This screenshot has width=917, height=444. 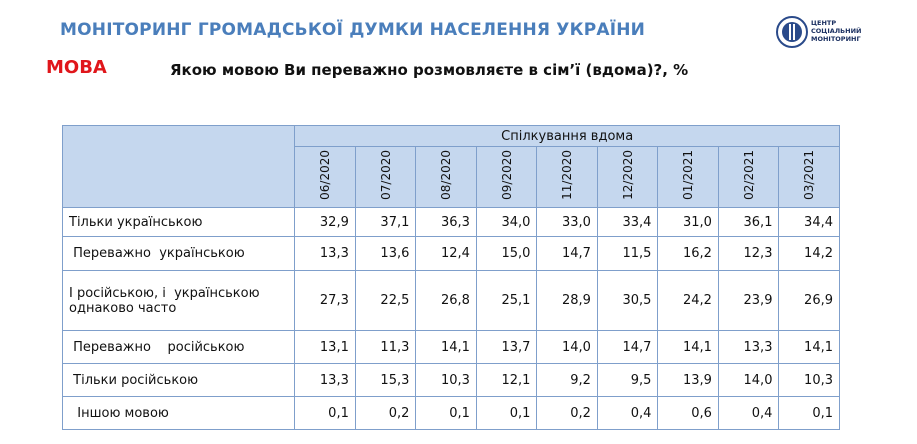 What do you see at coordinates (836, 30) in the screenshot?
I see `logo-text: СОЦІАЛЬНИЙ` at bounding box center [836, 30].